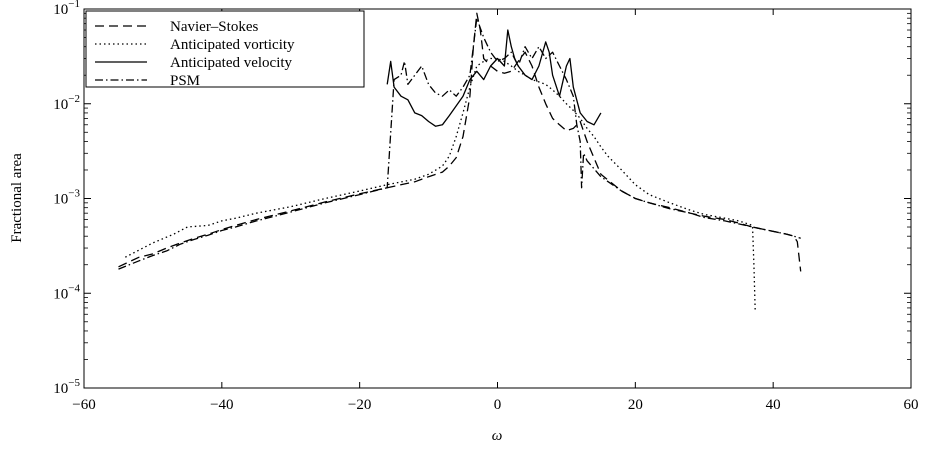 Image resolution: width=934 pixels, height=449 pixels. What do you see at coordinates (635, 405) in the screenshot?
I see `x-tick-label: 20` at bounding box center [635, 405].